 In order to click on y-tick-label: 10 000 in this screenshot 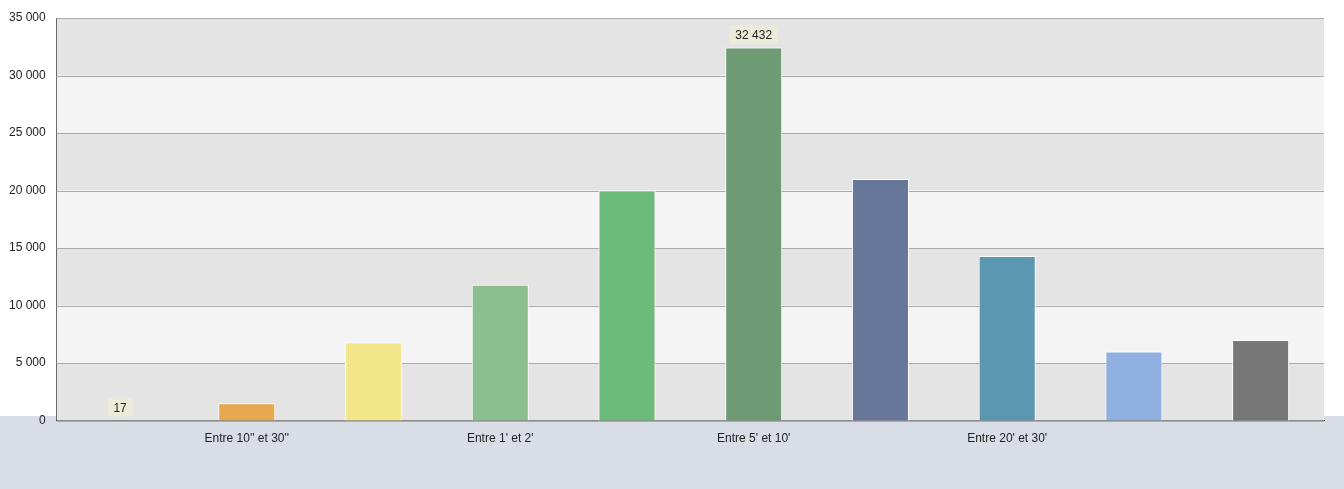, I will do `click(28, 304)`.